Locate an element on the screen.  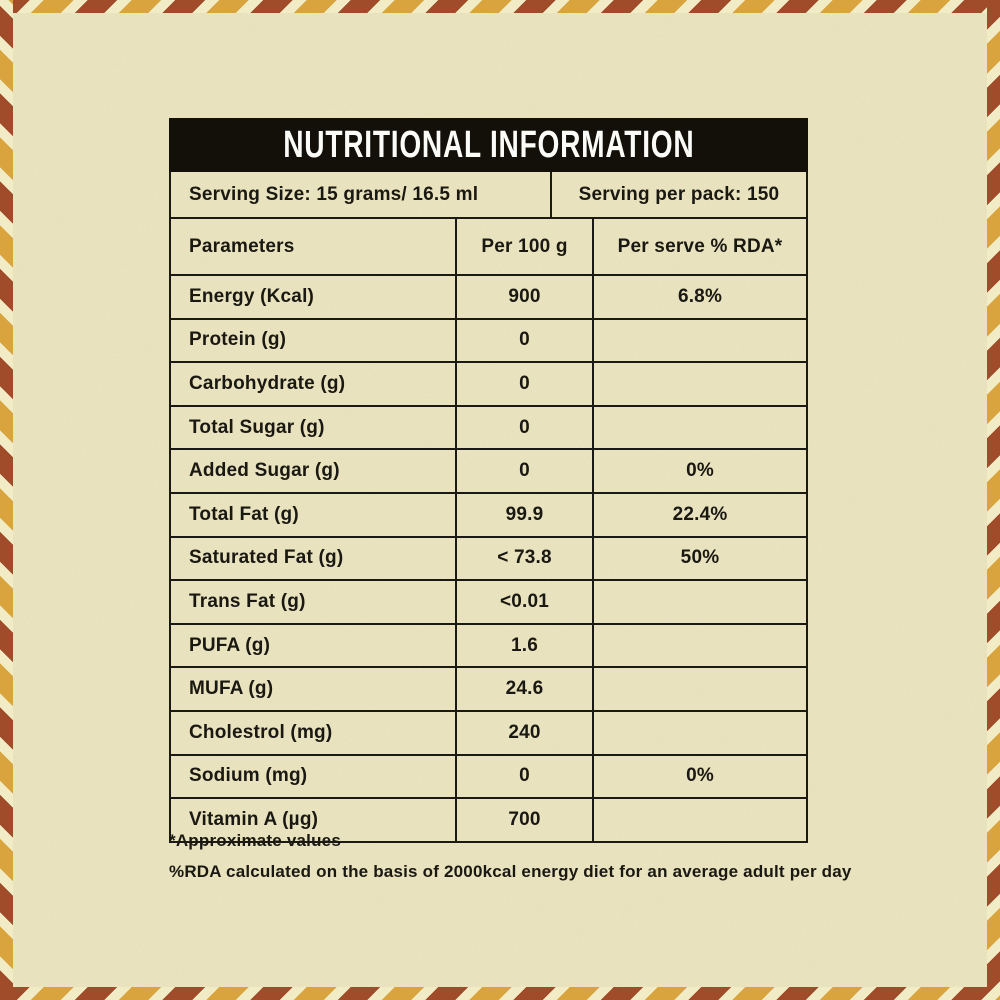
table-row: MUFA (g) 24.6 is located at coordinates (488, 688).